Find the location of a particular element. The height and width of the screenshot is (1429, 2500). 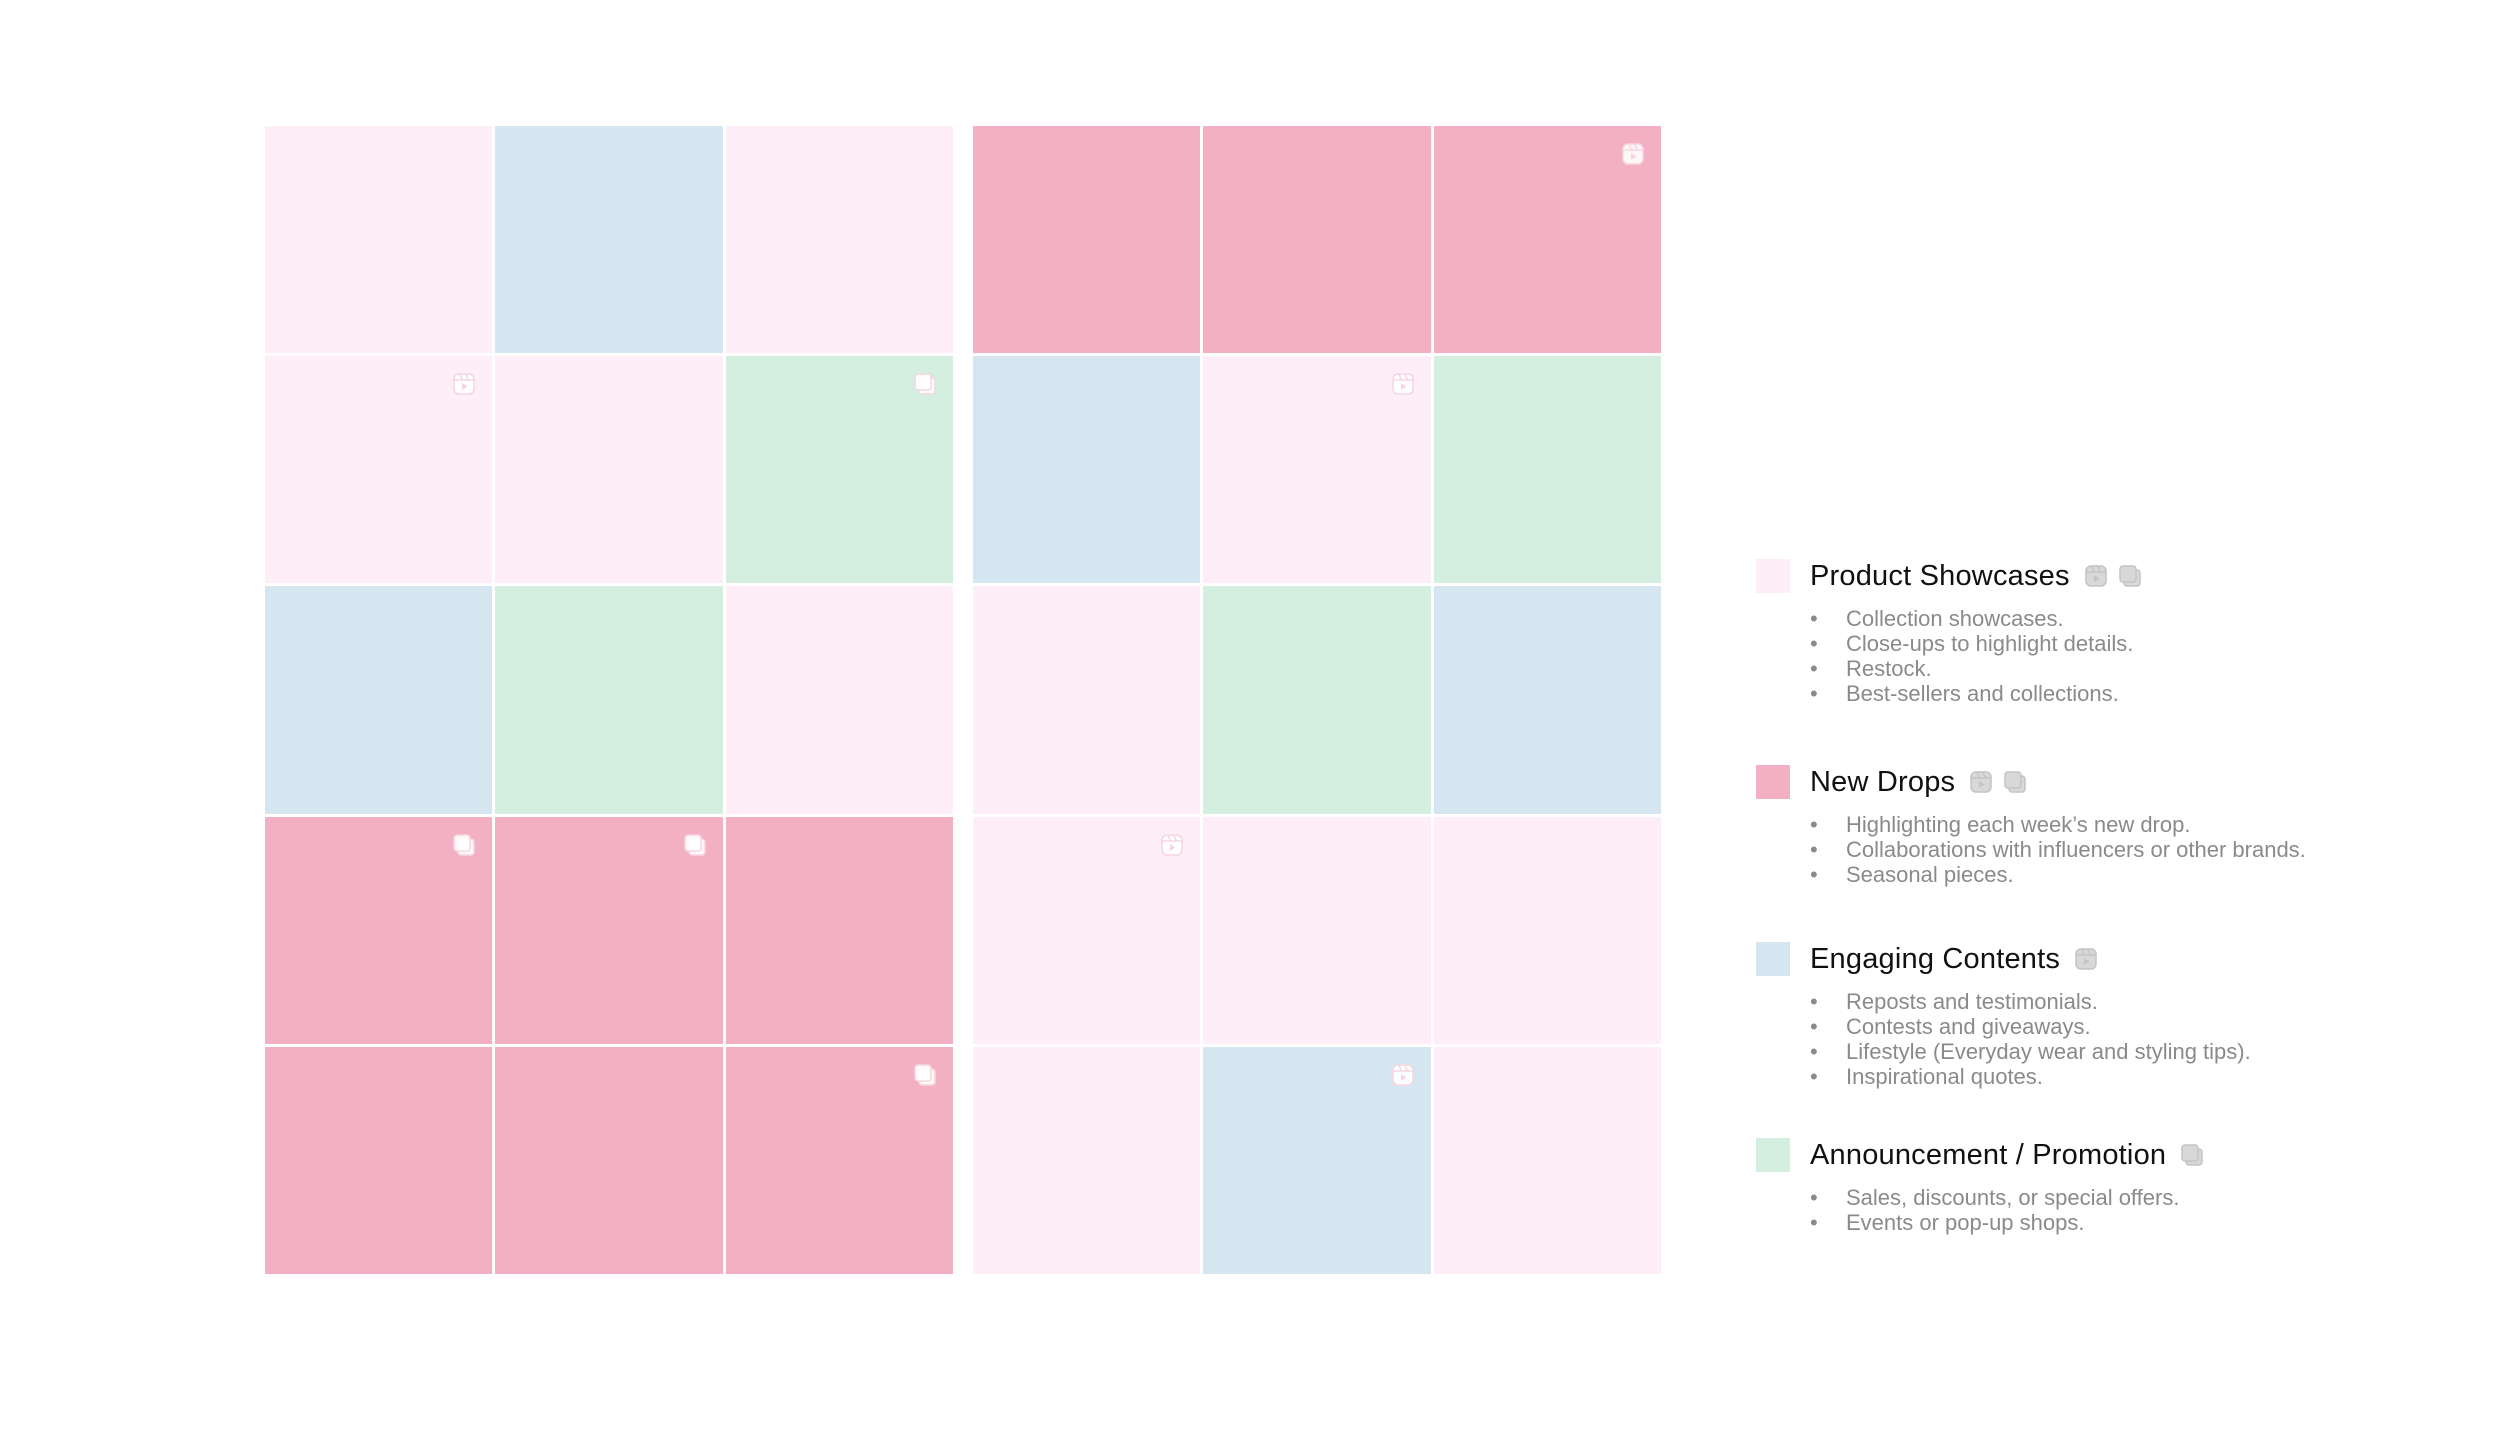

legend-title: Product Showcases is located at coordinates (1940, 575).